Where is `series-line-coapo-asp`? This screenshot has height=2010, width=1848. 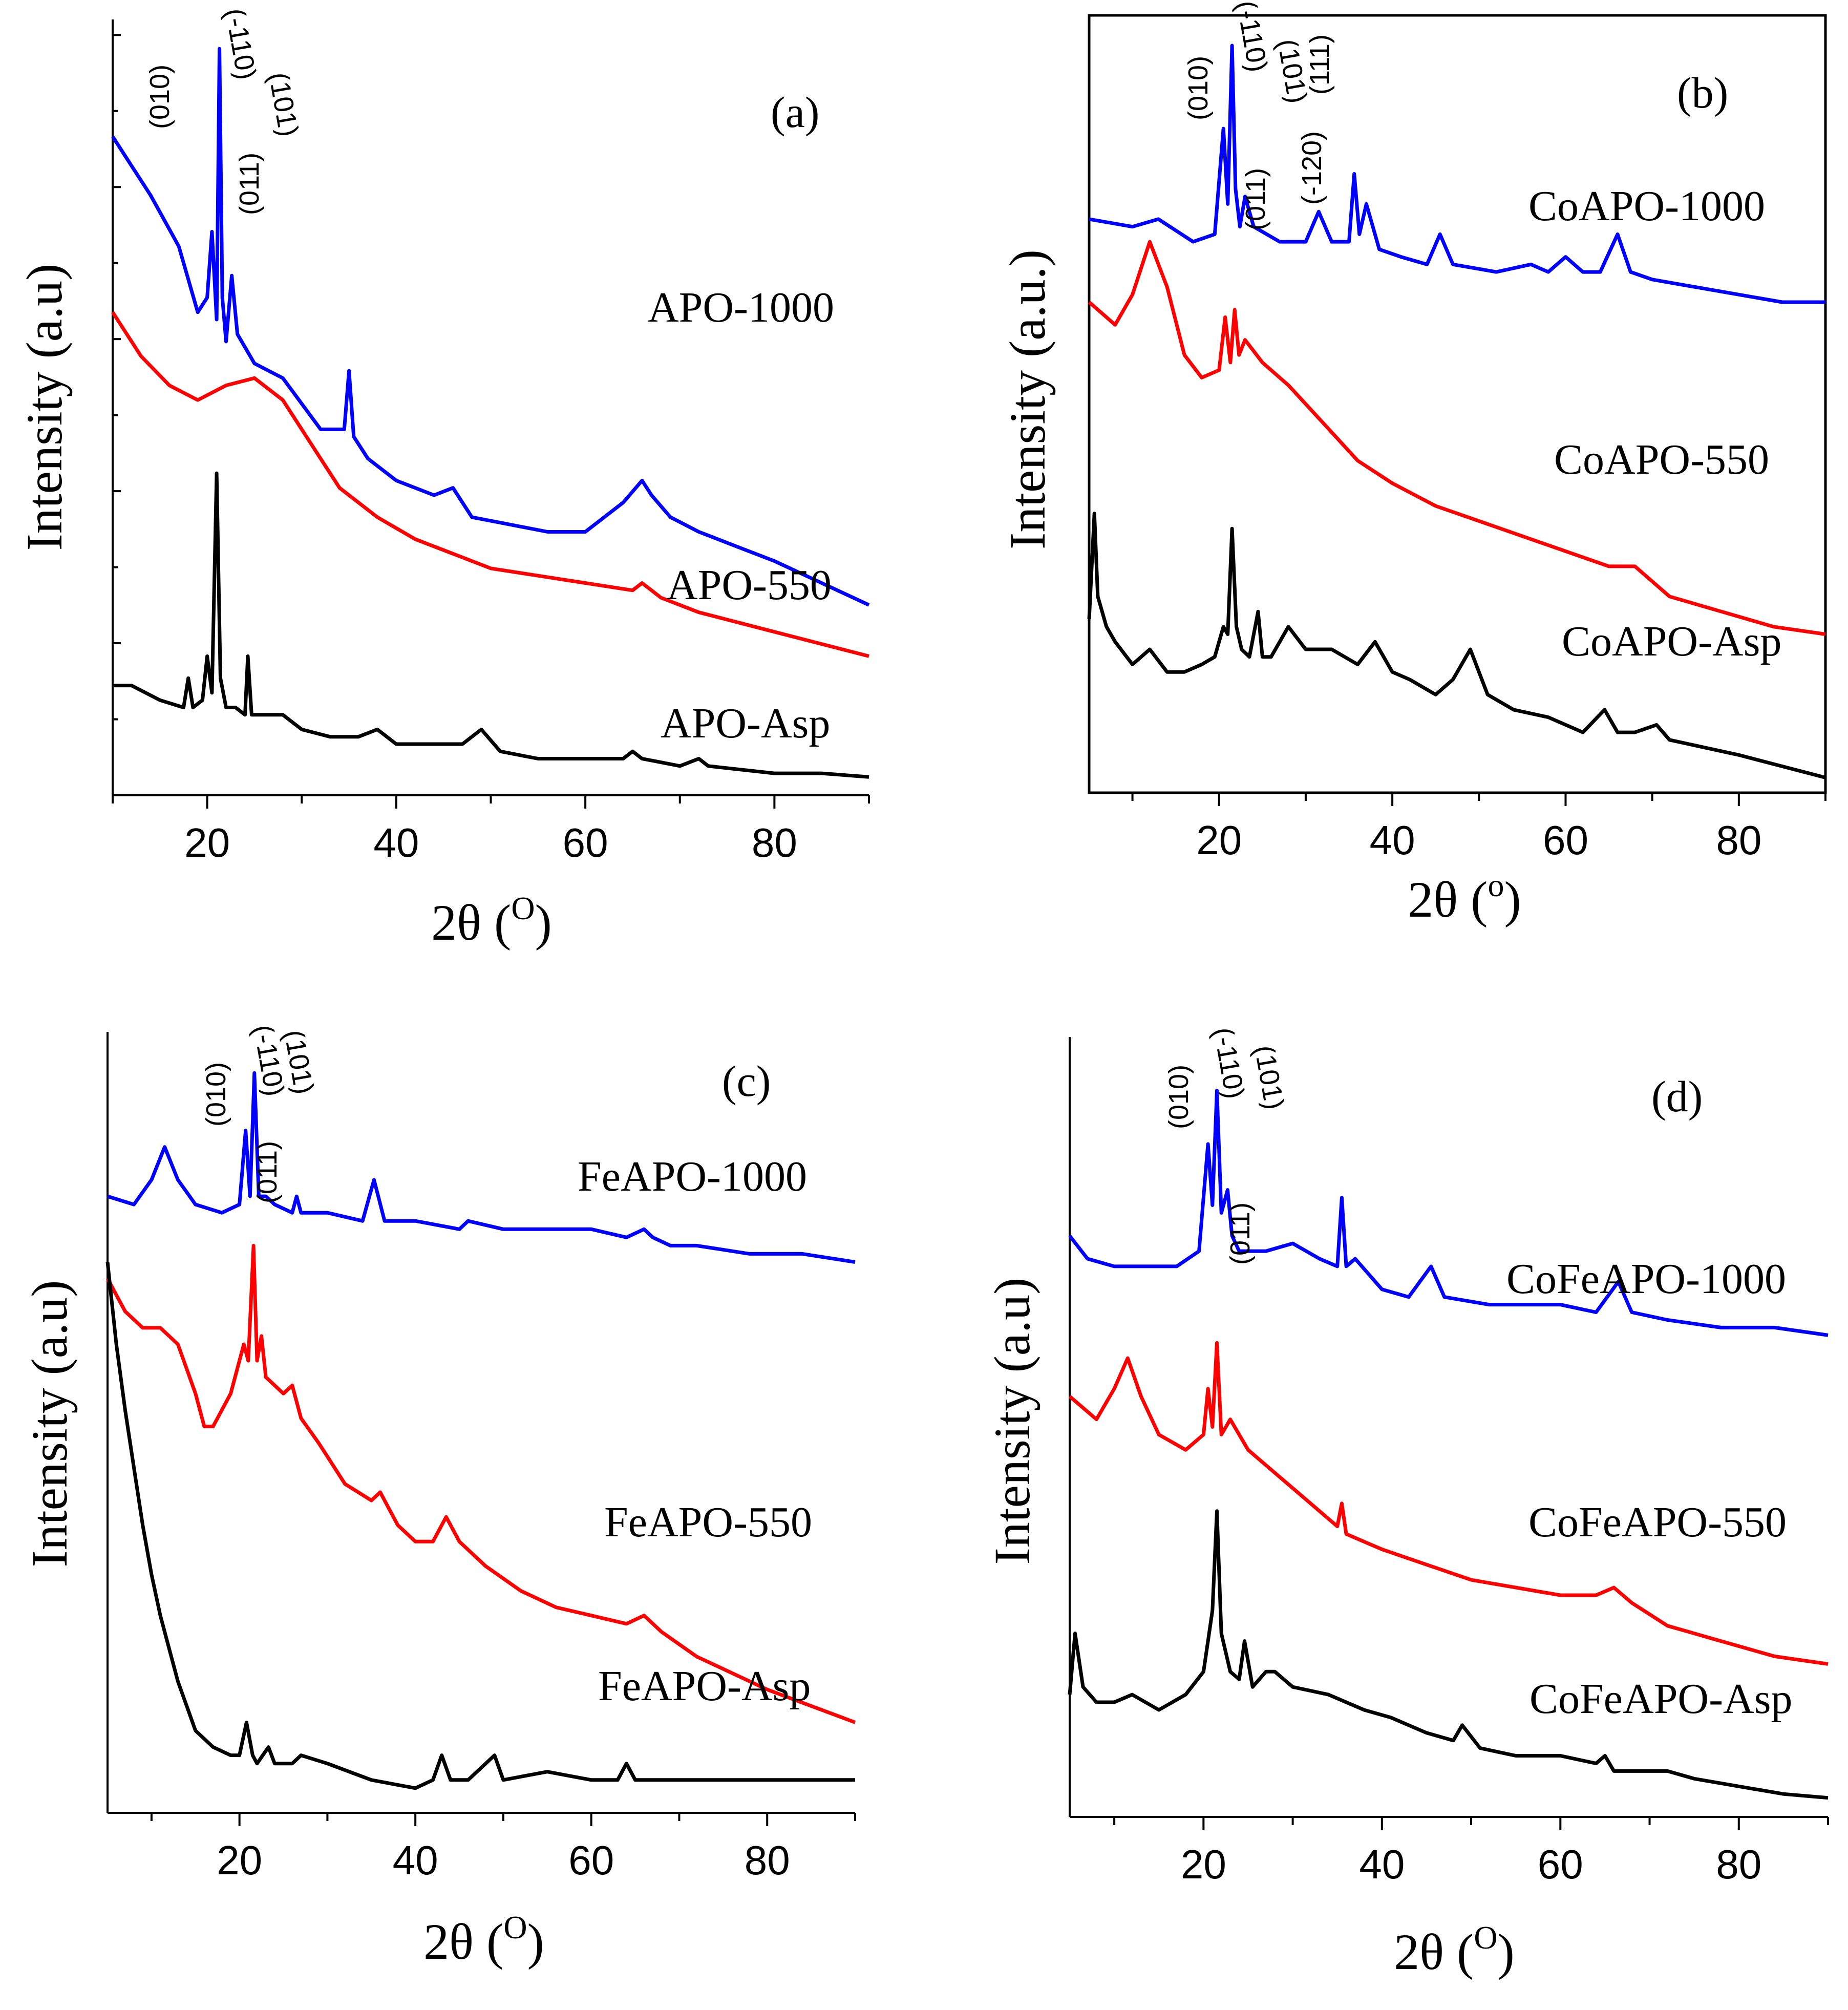 series-line-coapo-asp is located at coordinates (1457, 646).